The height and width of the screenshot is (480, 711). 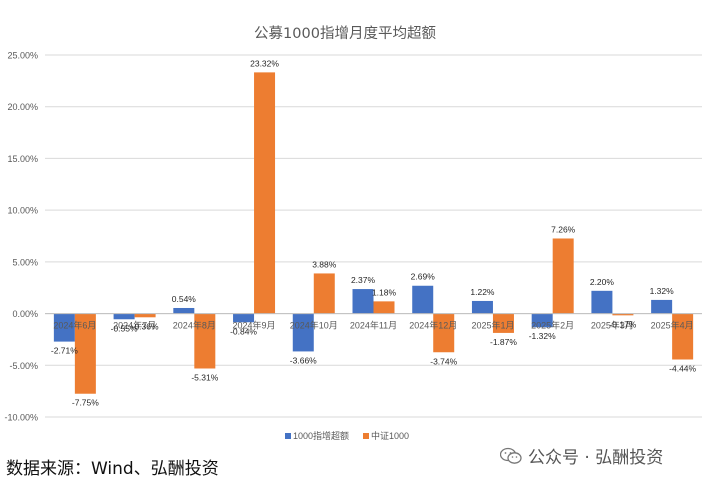 What do you see at coordinates (622, 324) in the screenshot?
I see `data-label: -0.17%` at bounding box center [622, 324].